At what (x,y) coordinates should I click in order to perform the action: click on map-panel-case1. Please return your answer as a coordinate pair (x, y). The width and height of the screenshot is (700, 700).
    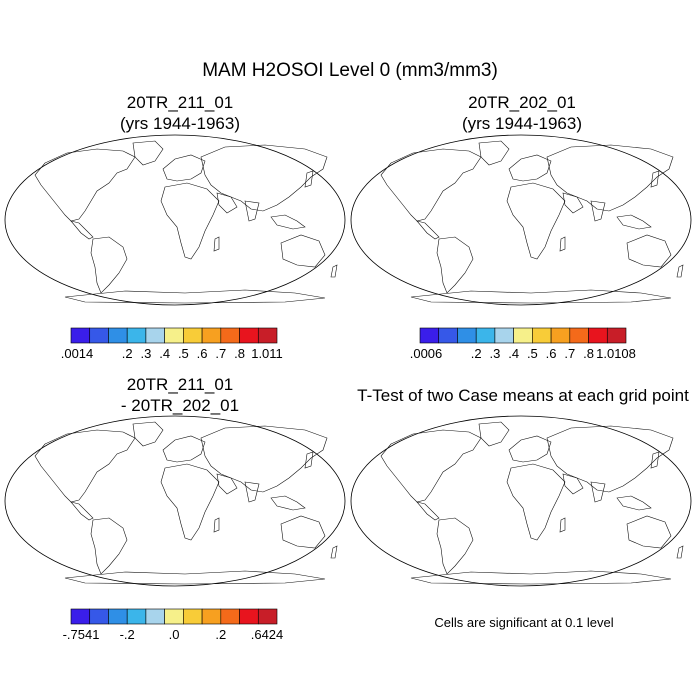
    Looking at the image, I should click on (175, 220).